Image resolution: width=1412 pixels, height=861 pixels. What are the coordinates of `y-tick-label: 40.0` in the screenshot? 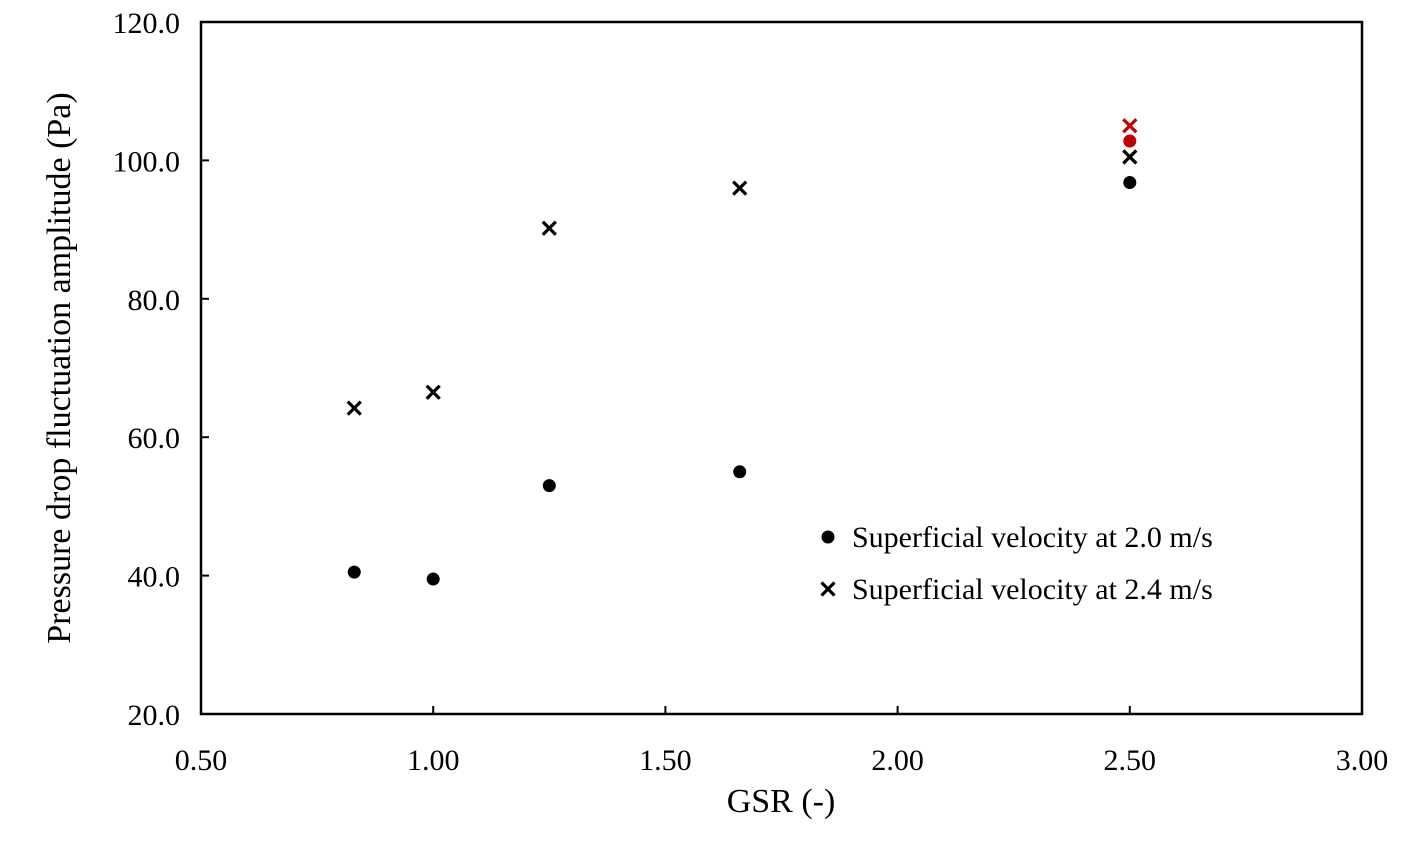 It's located at (154, 577).